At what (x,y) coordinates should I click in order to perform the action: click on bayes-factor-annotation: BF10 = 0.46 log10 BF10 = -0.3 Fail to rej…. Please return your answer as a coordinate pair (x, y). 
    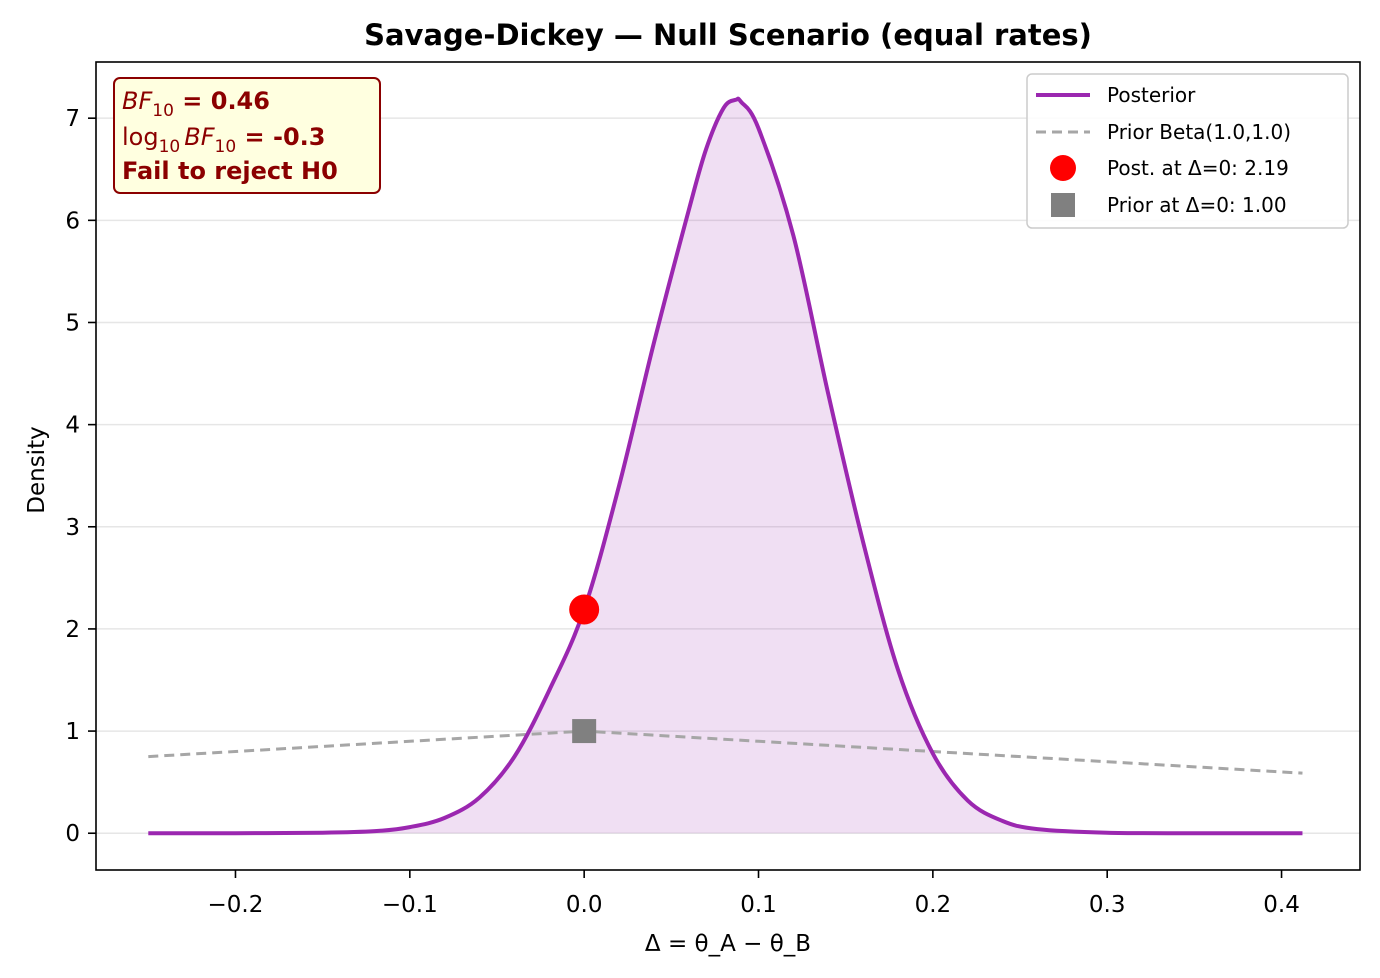
    Looking at the image, I should click on (247, 135).